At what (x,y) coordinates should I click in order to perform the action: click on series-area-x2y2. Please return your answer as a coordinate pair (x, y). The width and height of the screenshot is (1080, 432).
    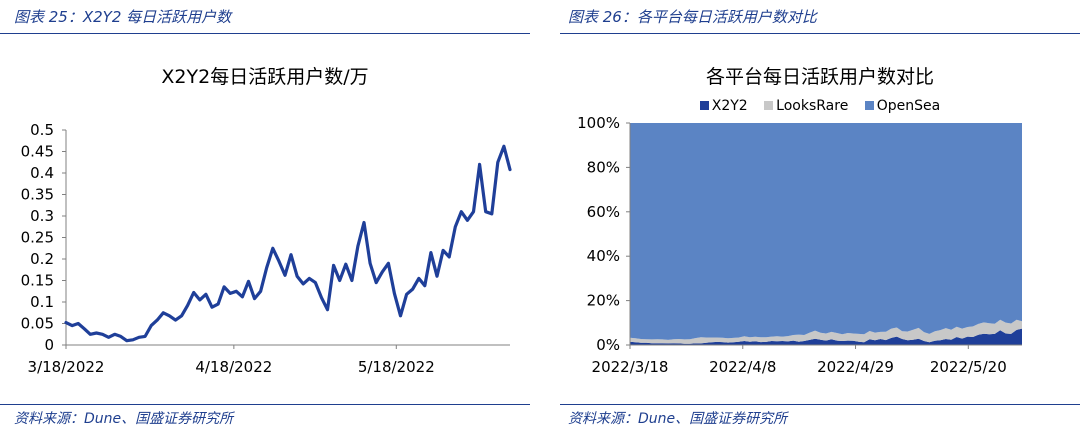
    Looking at the image, I should click on (826, 336).